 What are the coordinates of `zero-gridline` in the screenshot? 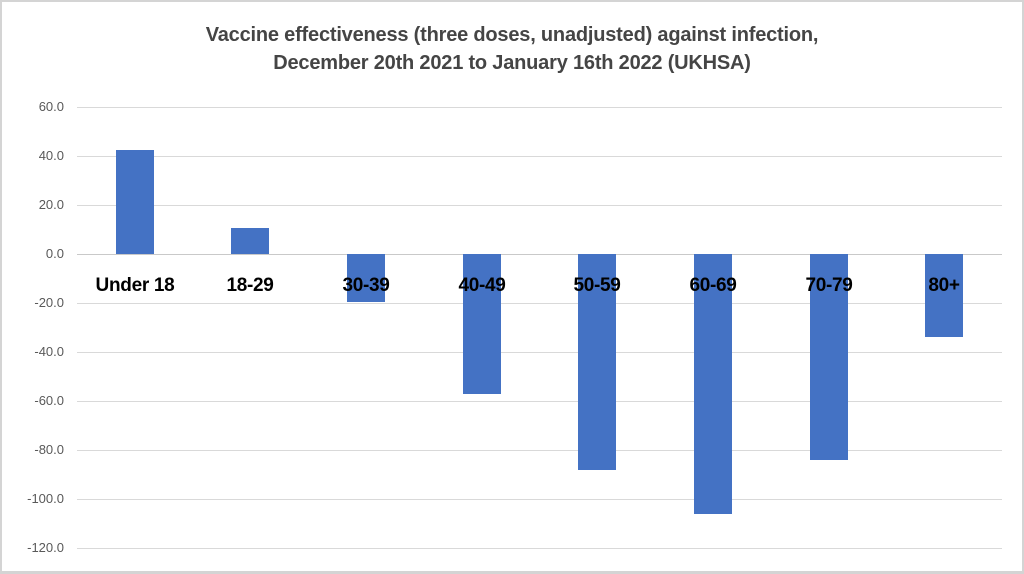 It's located at (539, 254).